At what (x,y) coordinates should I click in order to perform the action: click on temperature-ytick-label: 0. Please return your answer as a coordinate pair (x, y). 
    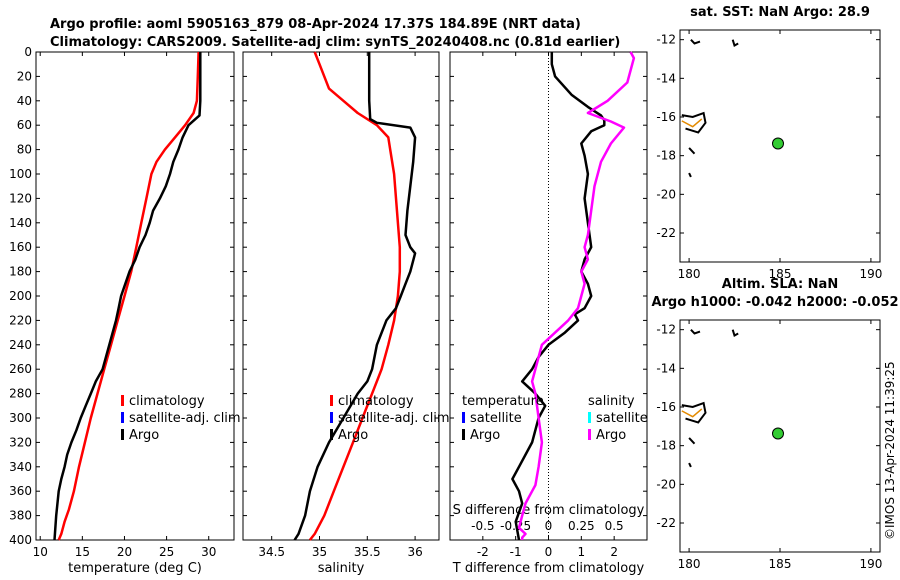
    Looking at the image, I should click on (28, 52).